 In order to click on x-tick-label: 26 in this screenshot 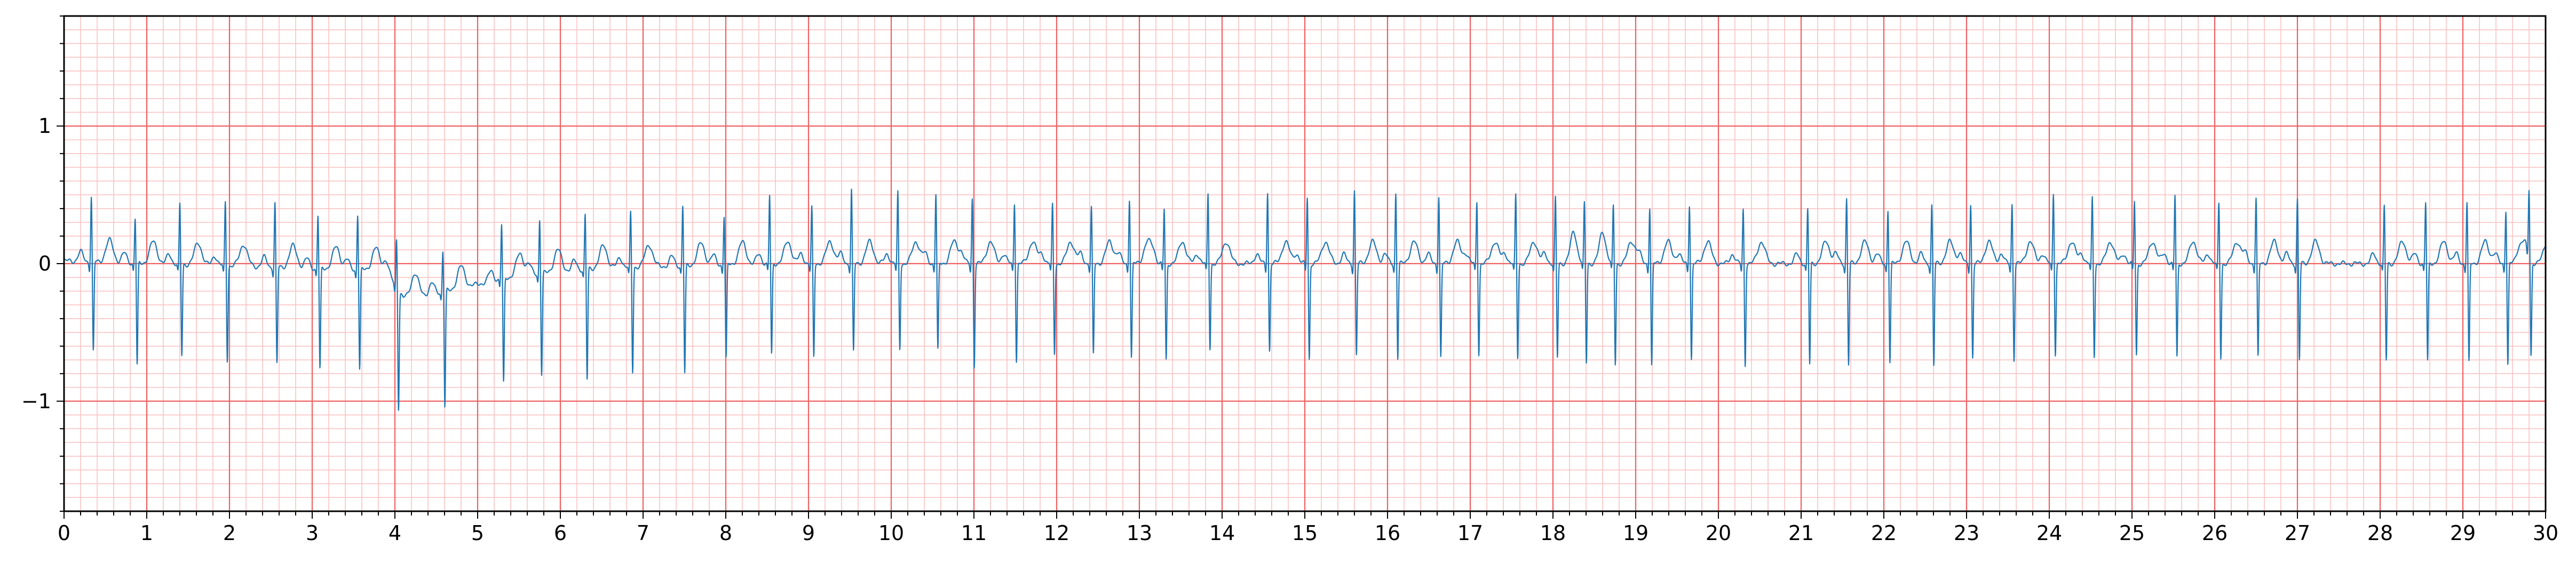, I will do `click(2215, 533)`.